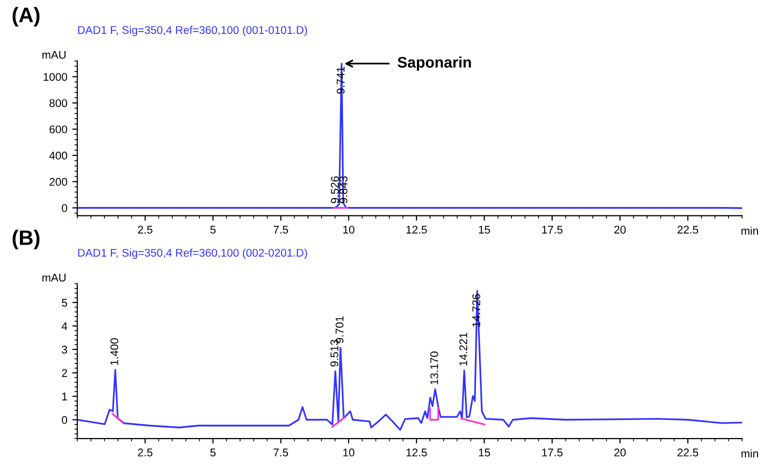 This screenshot has width=773, height=469. Describe the element at coordinates (65, 326) in the screenshot. I see `y-tick-label: 4` at that location.